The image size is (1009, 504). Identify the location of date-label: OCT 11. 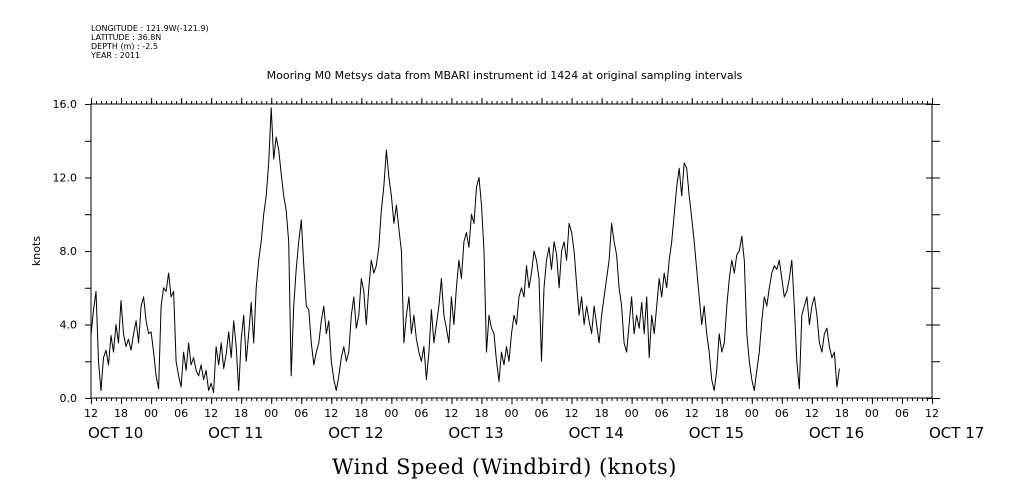
(235, 433).